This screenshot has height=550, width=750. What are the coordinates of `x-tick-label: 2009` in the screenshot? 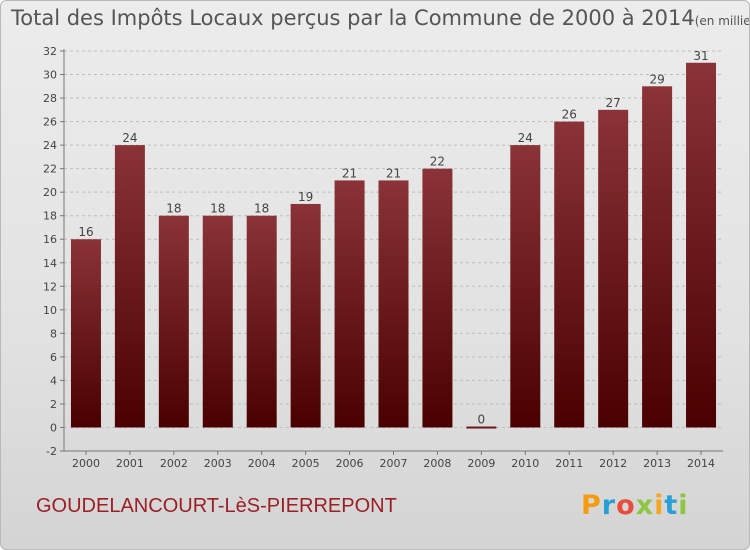 It's located at (481, 463).